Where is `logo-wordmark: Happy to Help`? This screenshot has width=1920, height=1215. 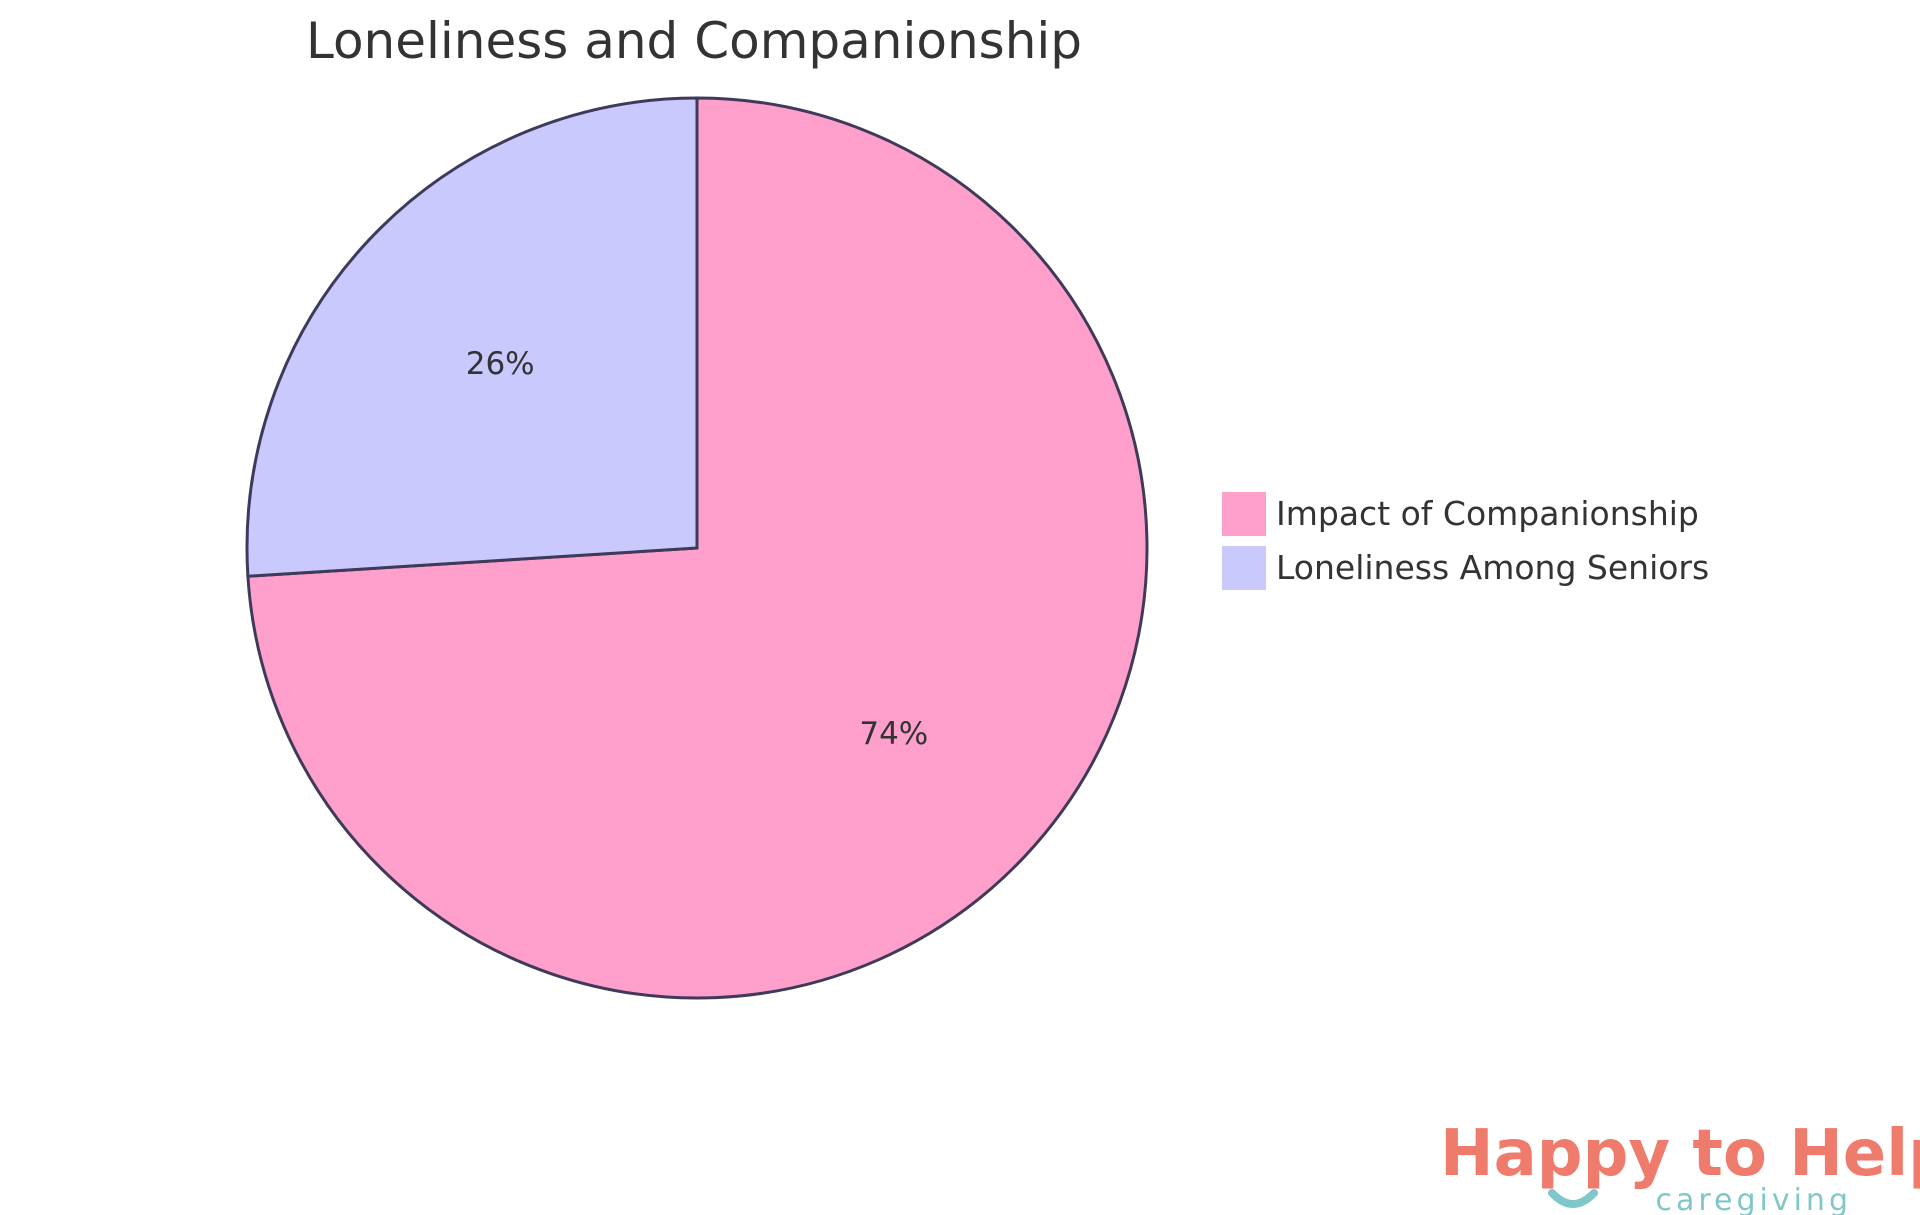 logo-wordmark: Happy to Help is located at coordinates (1680, 1154).